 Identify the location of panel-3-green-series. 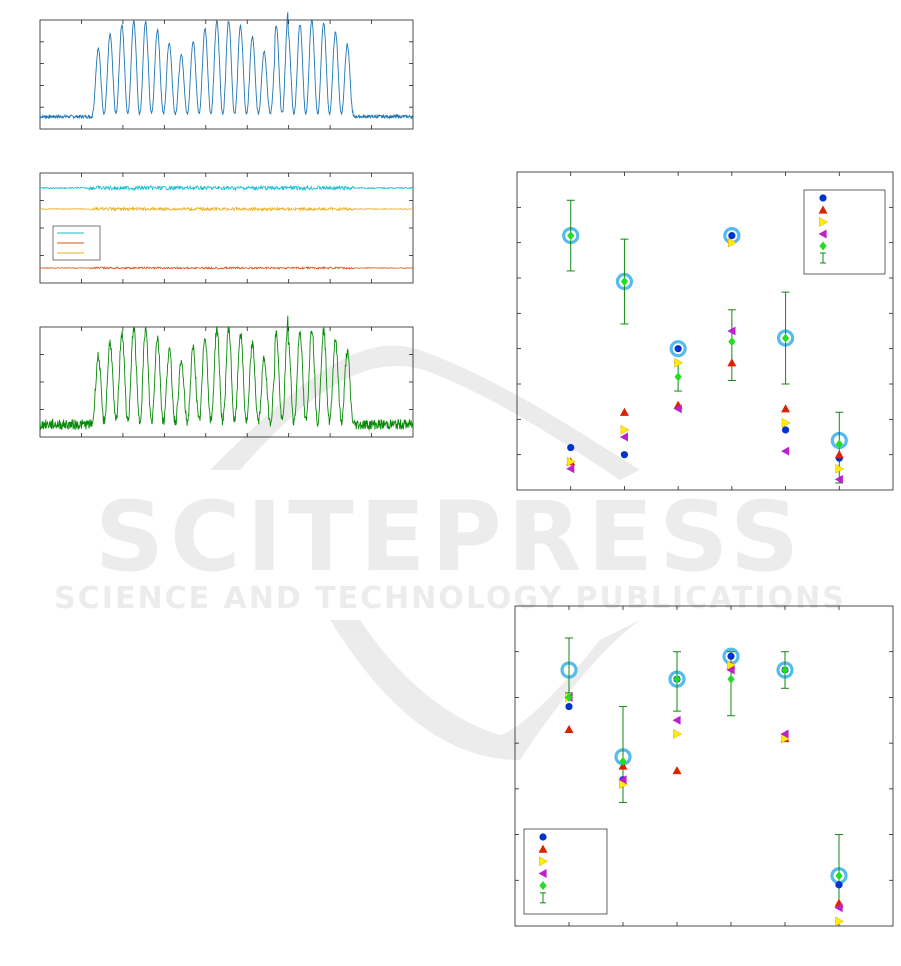
(226, 373).